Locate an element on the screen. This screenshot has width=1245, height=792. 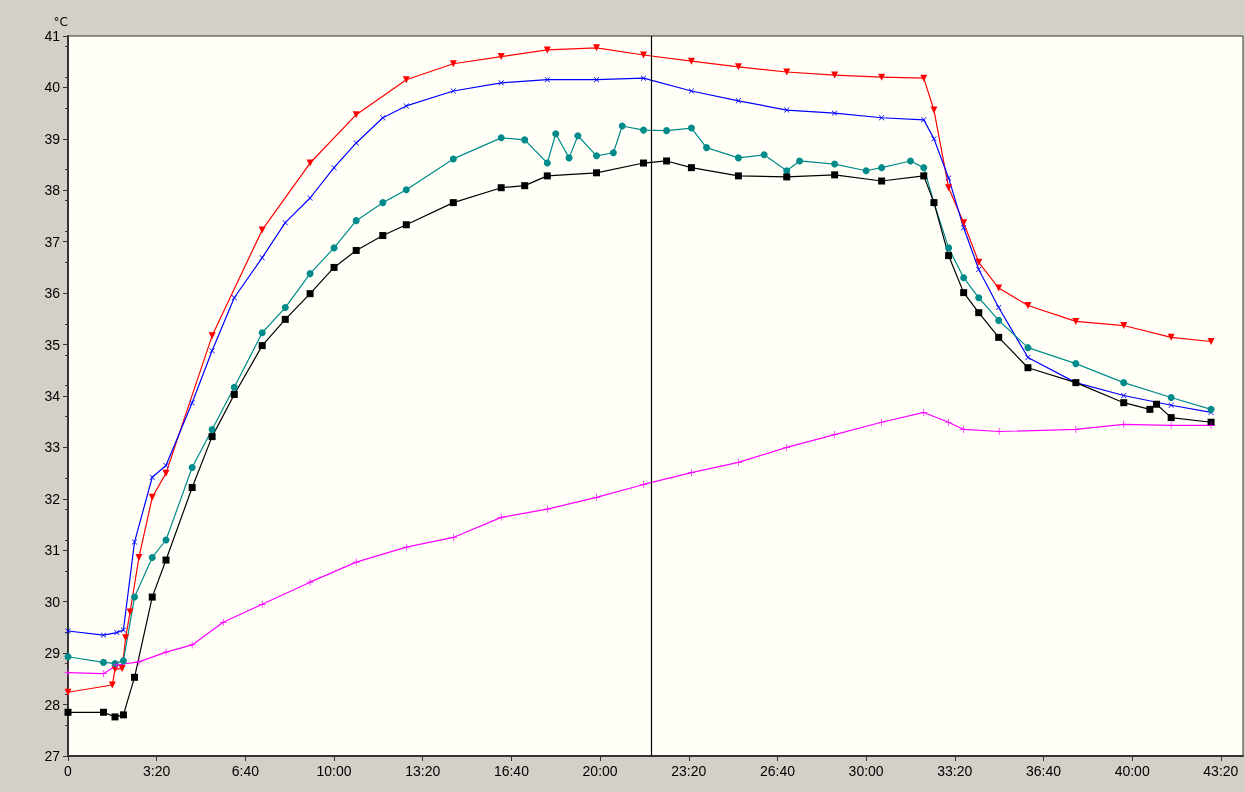
y-tick-label: 32 is located at coordinates (52, 498).